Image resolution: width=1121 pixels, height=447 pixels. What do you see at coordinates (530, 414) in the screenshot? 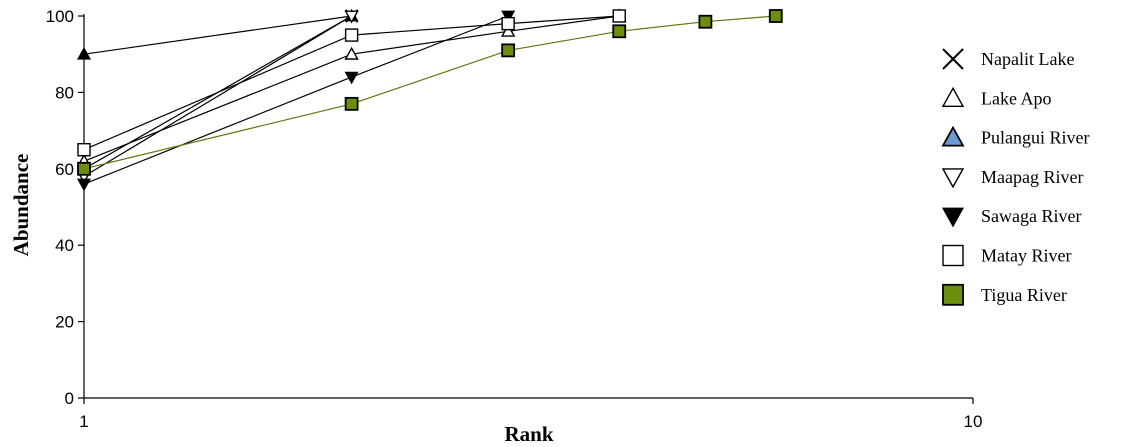
I see `x-ticks: 1 10` at bounding box center [530, 414].